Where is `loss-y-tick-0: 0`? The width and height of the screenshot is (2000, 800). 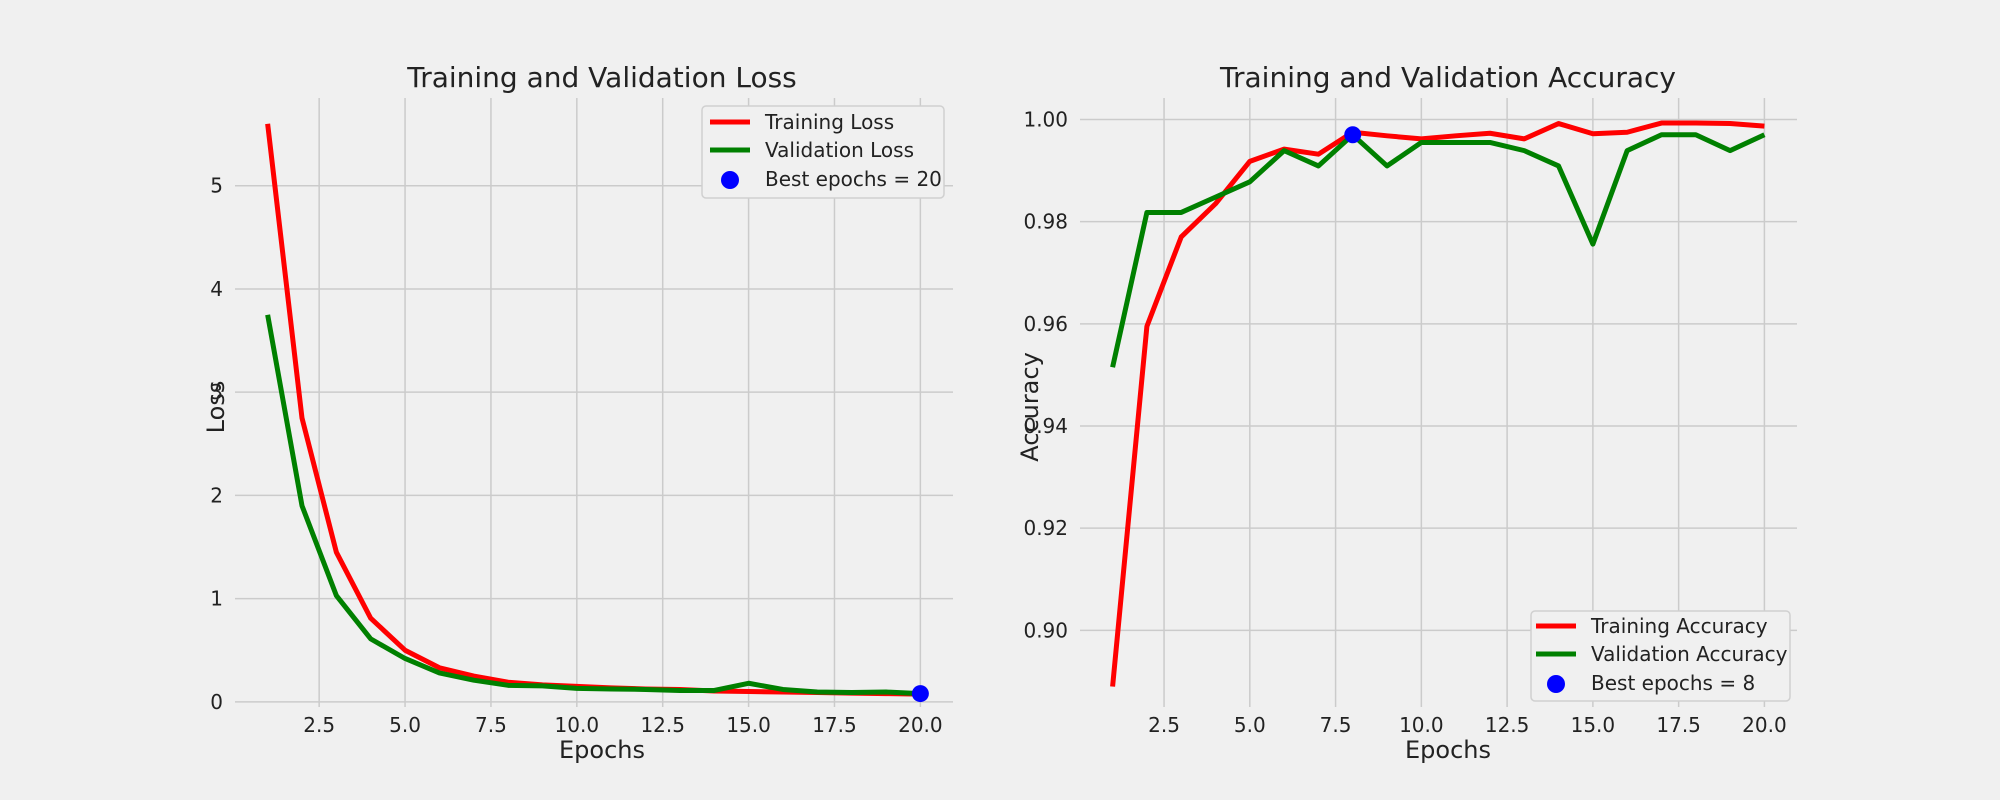
loss-y-tick-0: 0 is located at coordinates (216, 702).